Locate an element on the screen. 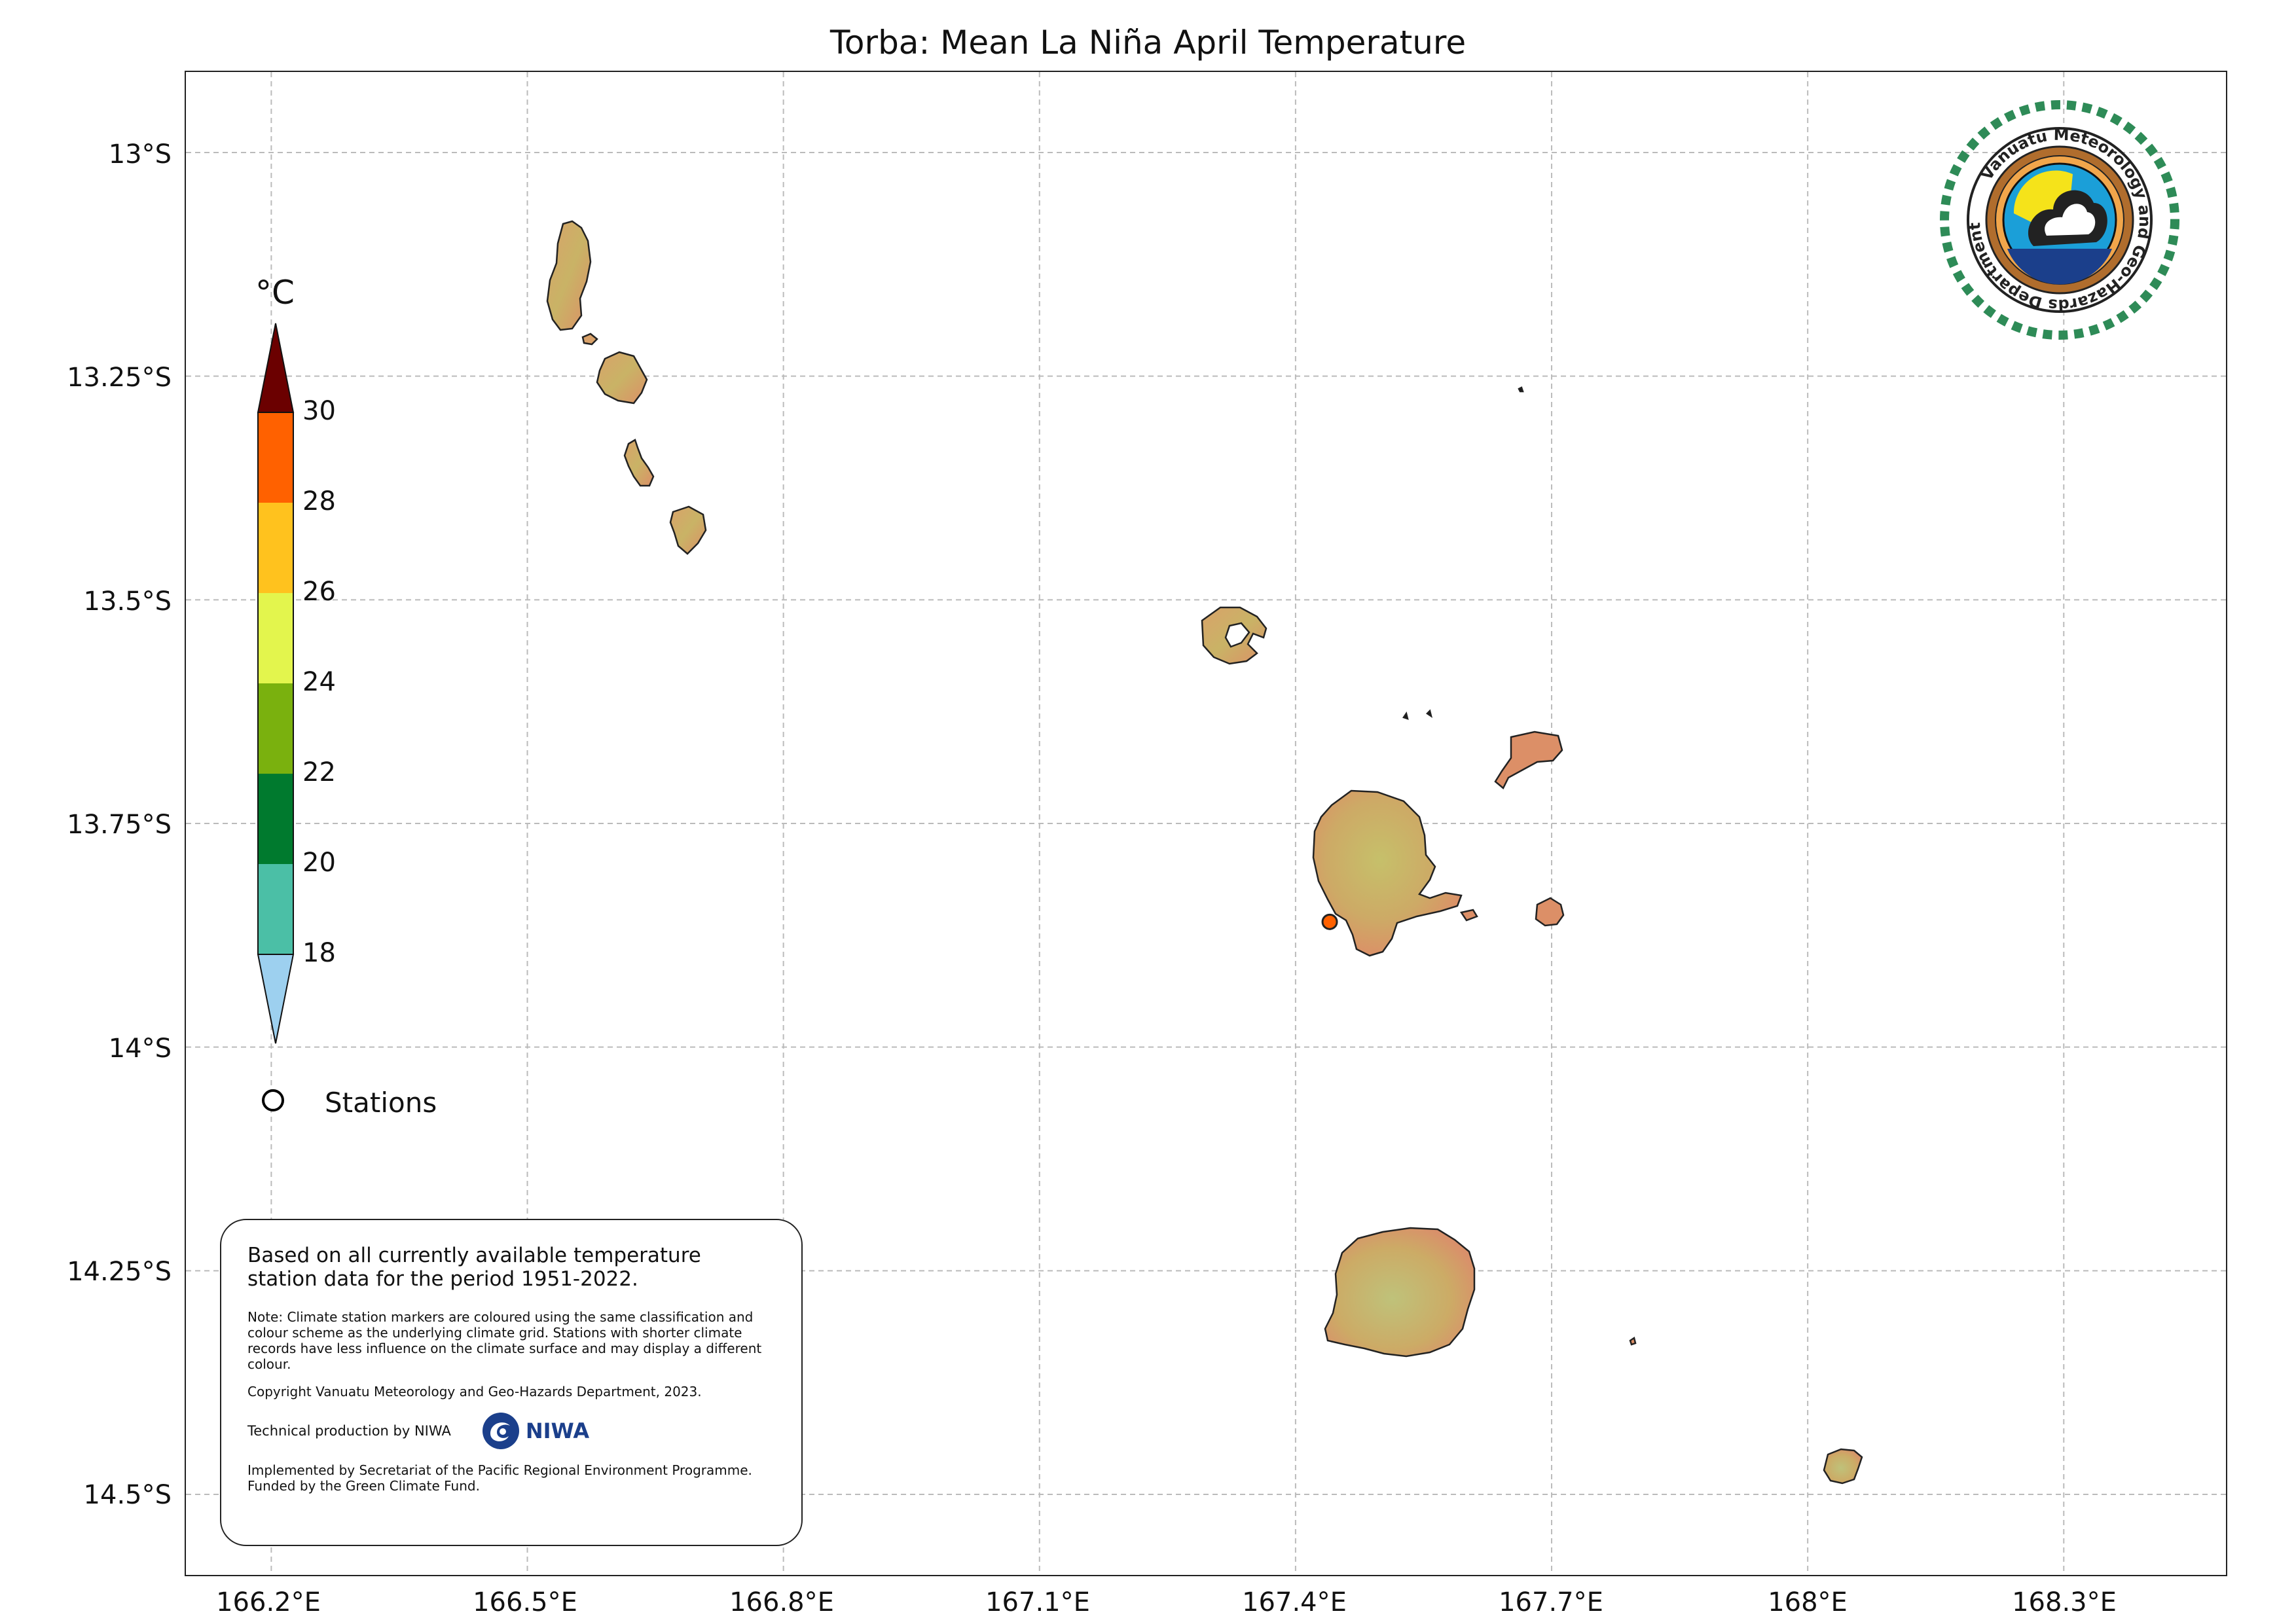 The height and width of the screenshot is (1624, 2296). x-tick-label: 166.5°E is located at coordinates (525, 1602).